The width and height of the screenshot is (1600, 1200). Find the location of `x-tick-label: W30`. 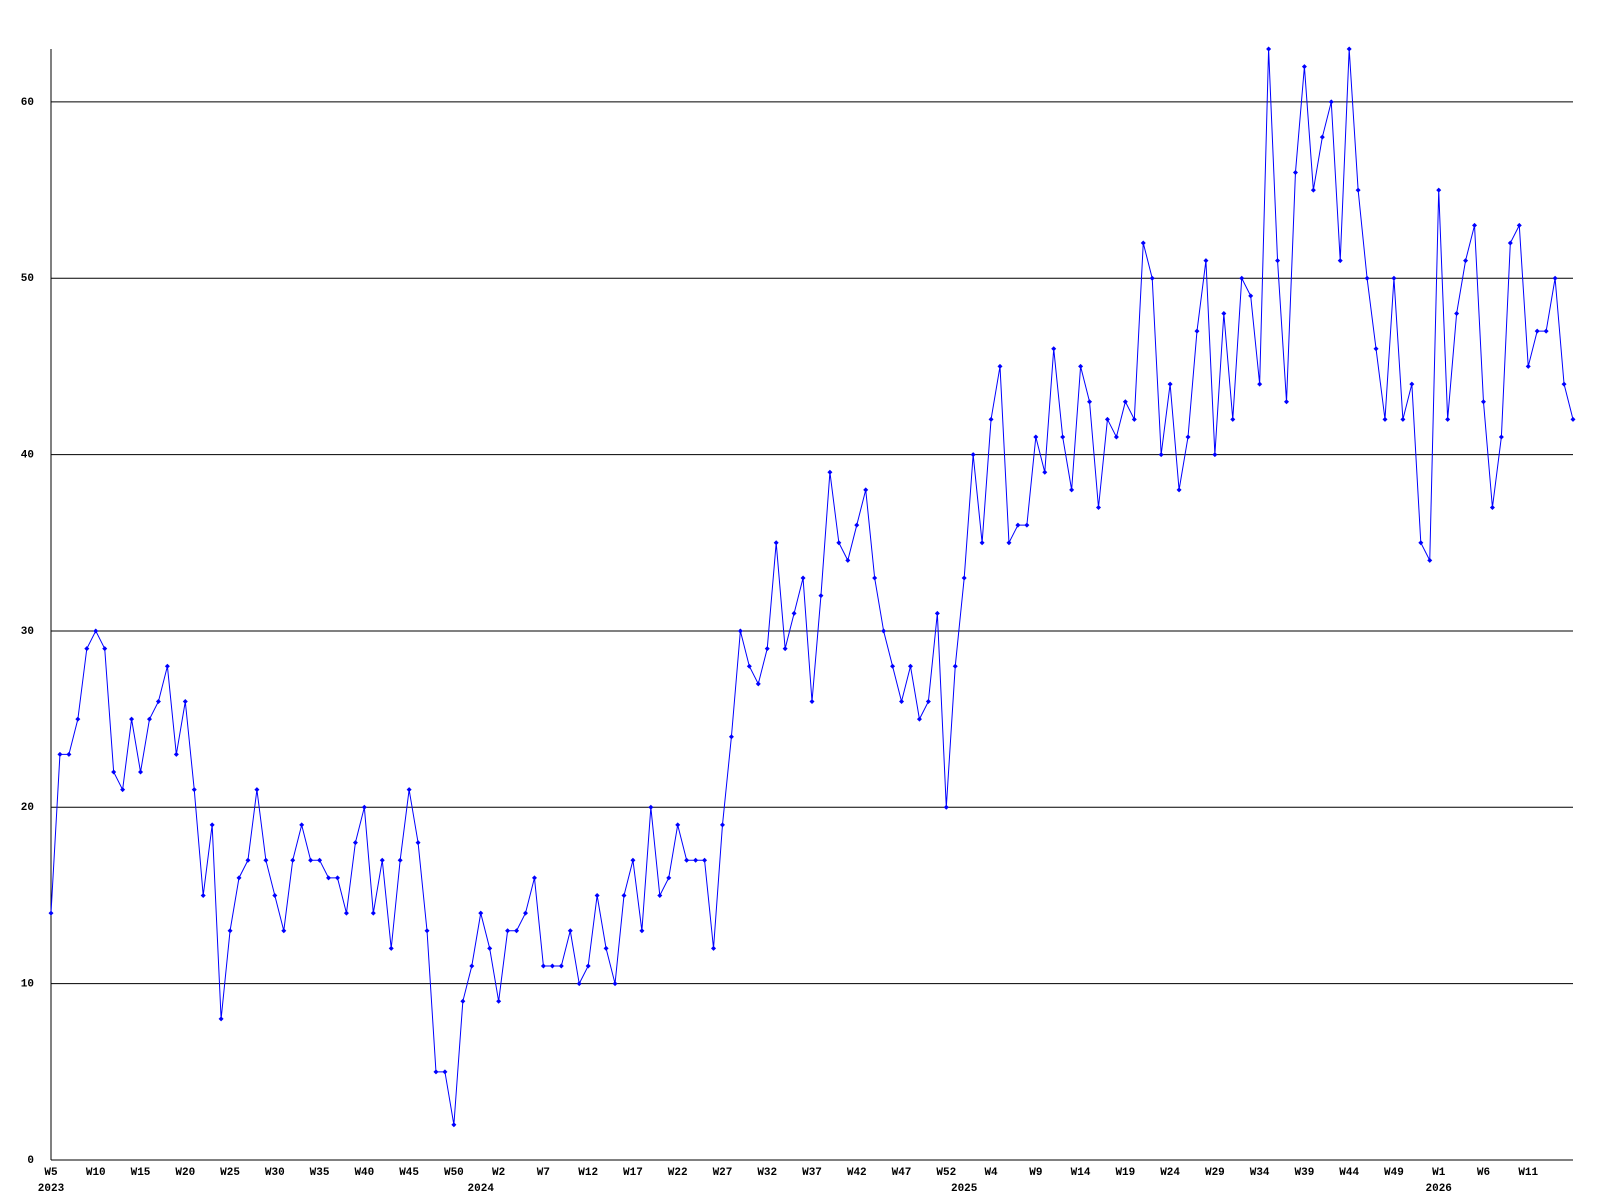

x-tick-label: W30 is located at coordinates (275, 1173).